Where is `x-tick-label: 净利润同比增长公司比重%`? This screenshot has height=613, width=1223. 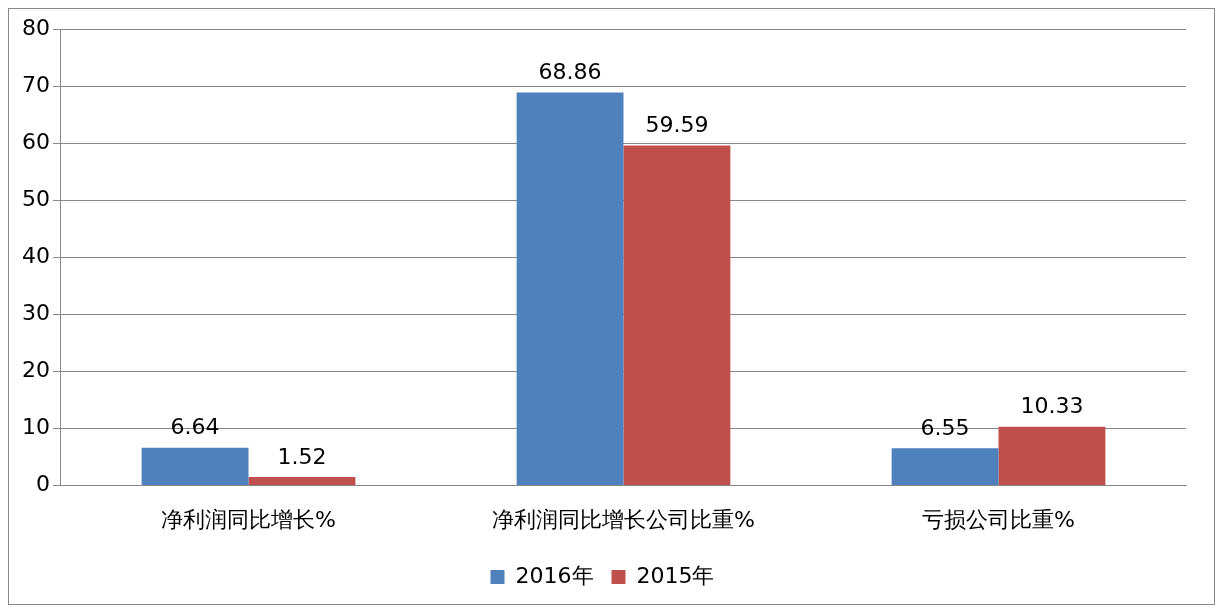
x-tick-label: 净利润同比增长公司比重% is located at coordinates (623, 519).